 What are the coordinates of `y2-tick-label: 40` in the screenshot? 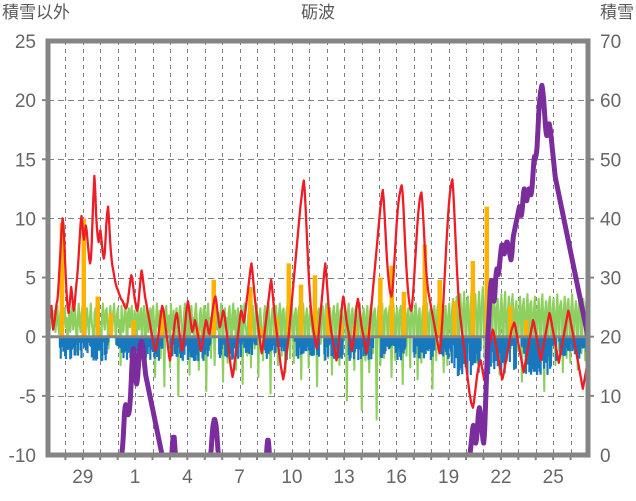 It's located at (610, 219).